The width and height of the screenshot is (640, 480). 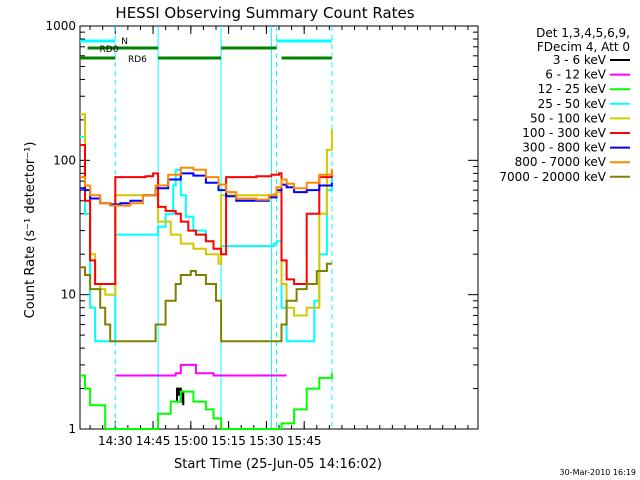 I want to click on legend-entry-label: 100 - 300 keV, so click(x=564, y=133).